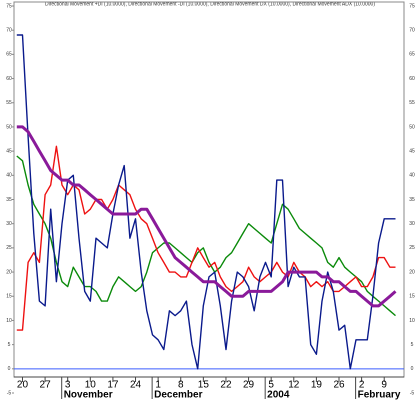 Image resolution: width=420 pixels, height=400 pixels. I want to click on y-tick-label: 65, so click(9, 55).